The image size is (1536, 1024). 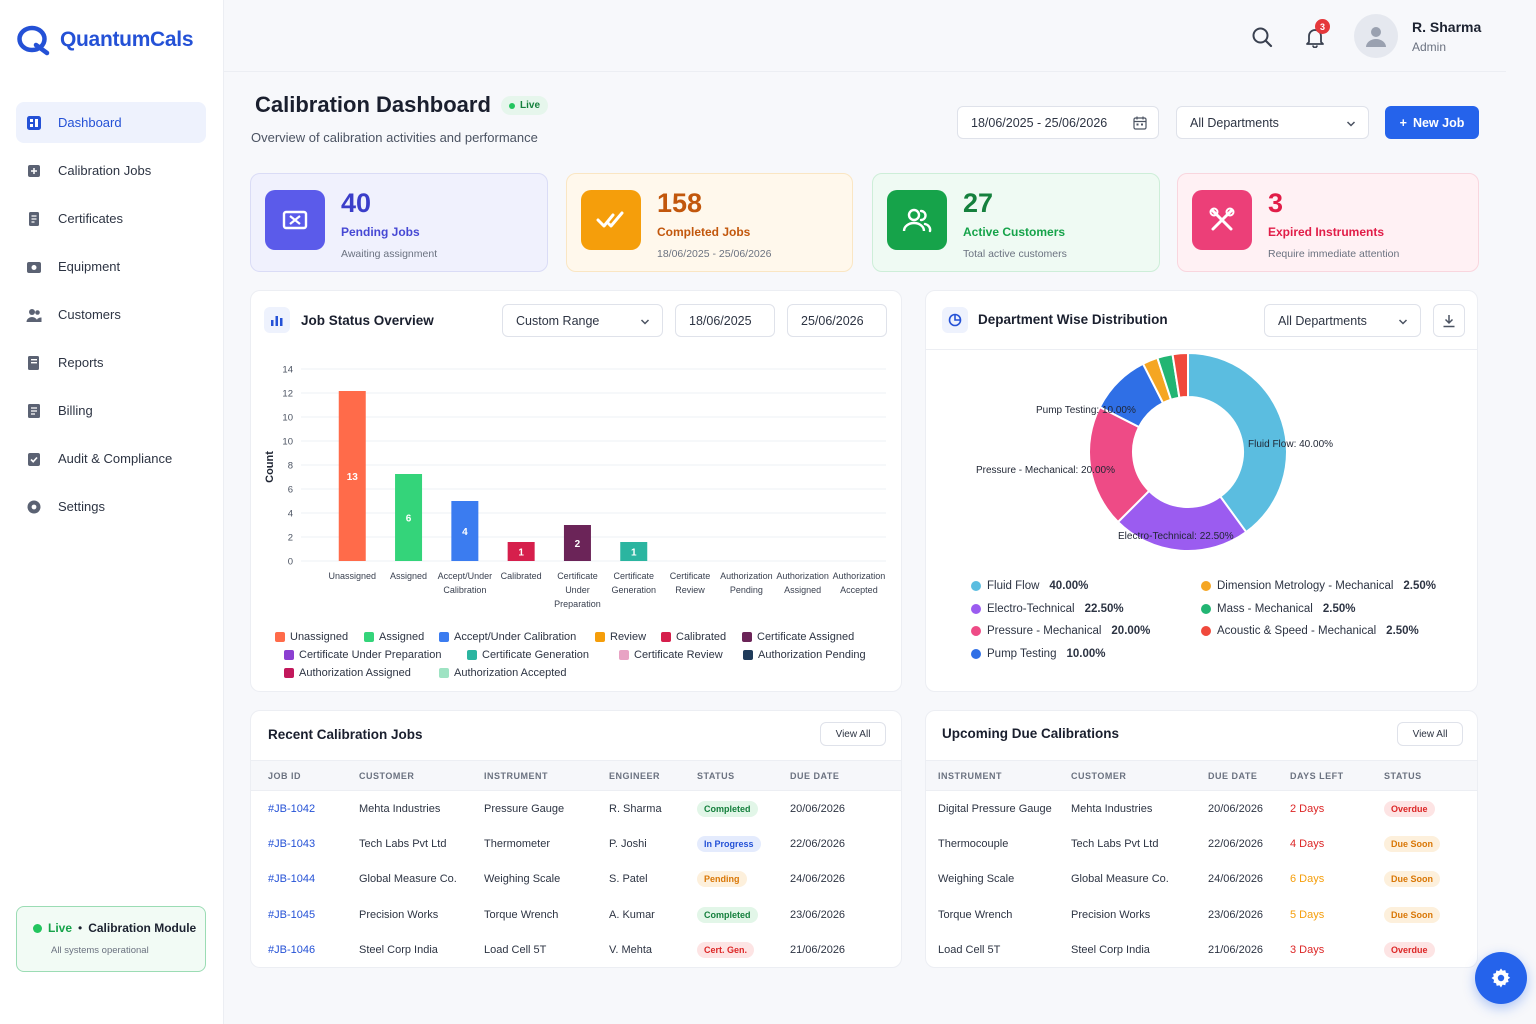 What do you see at coordinates (634, 551) in the screenshot?
I see `bar-certificate-generation` at bounding box center [634, 551].